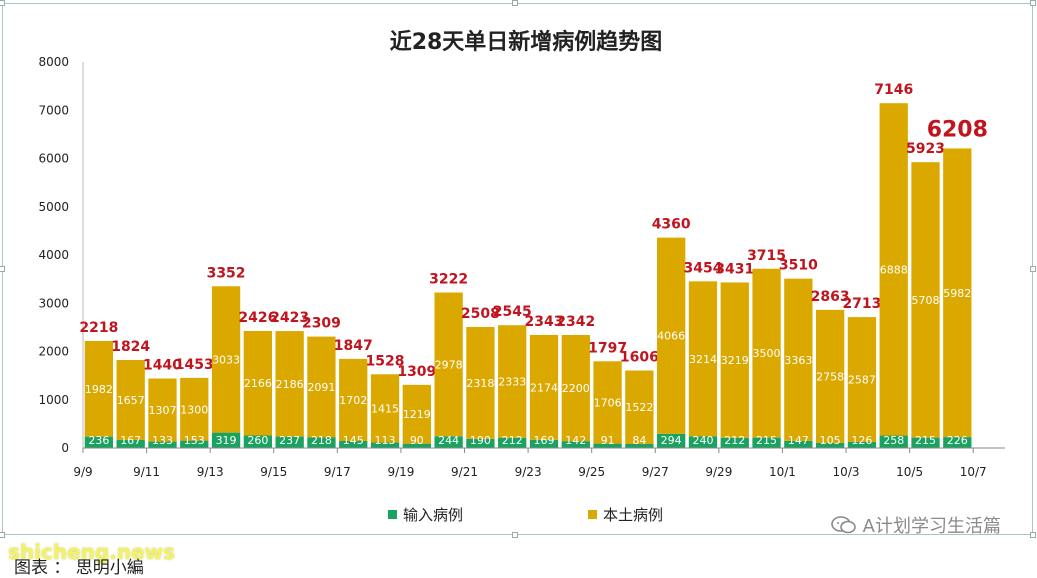  What do you see at coordinates (226, 273) in the screenshot?
I see `data-label-total: 3352` at bounding box center [226, 273].